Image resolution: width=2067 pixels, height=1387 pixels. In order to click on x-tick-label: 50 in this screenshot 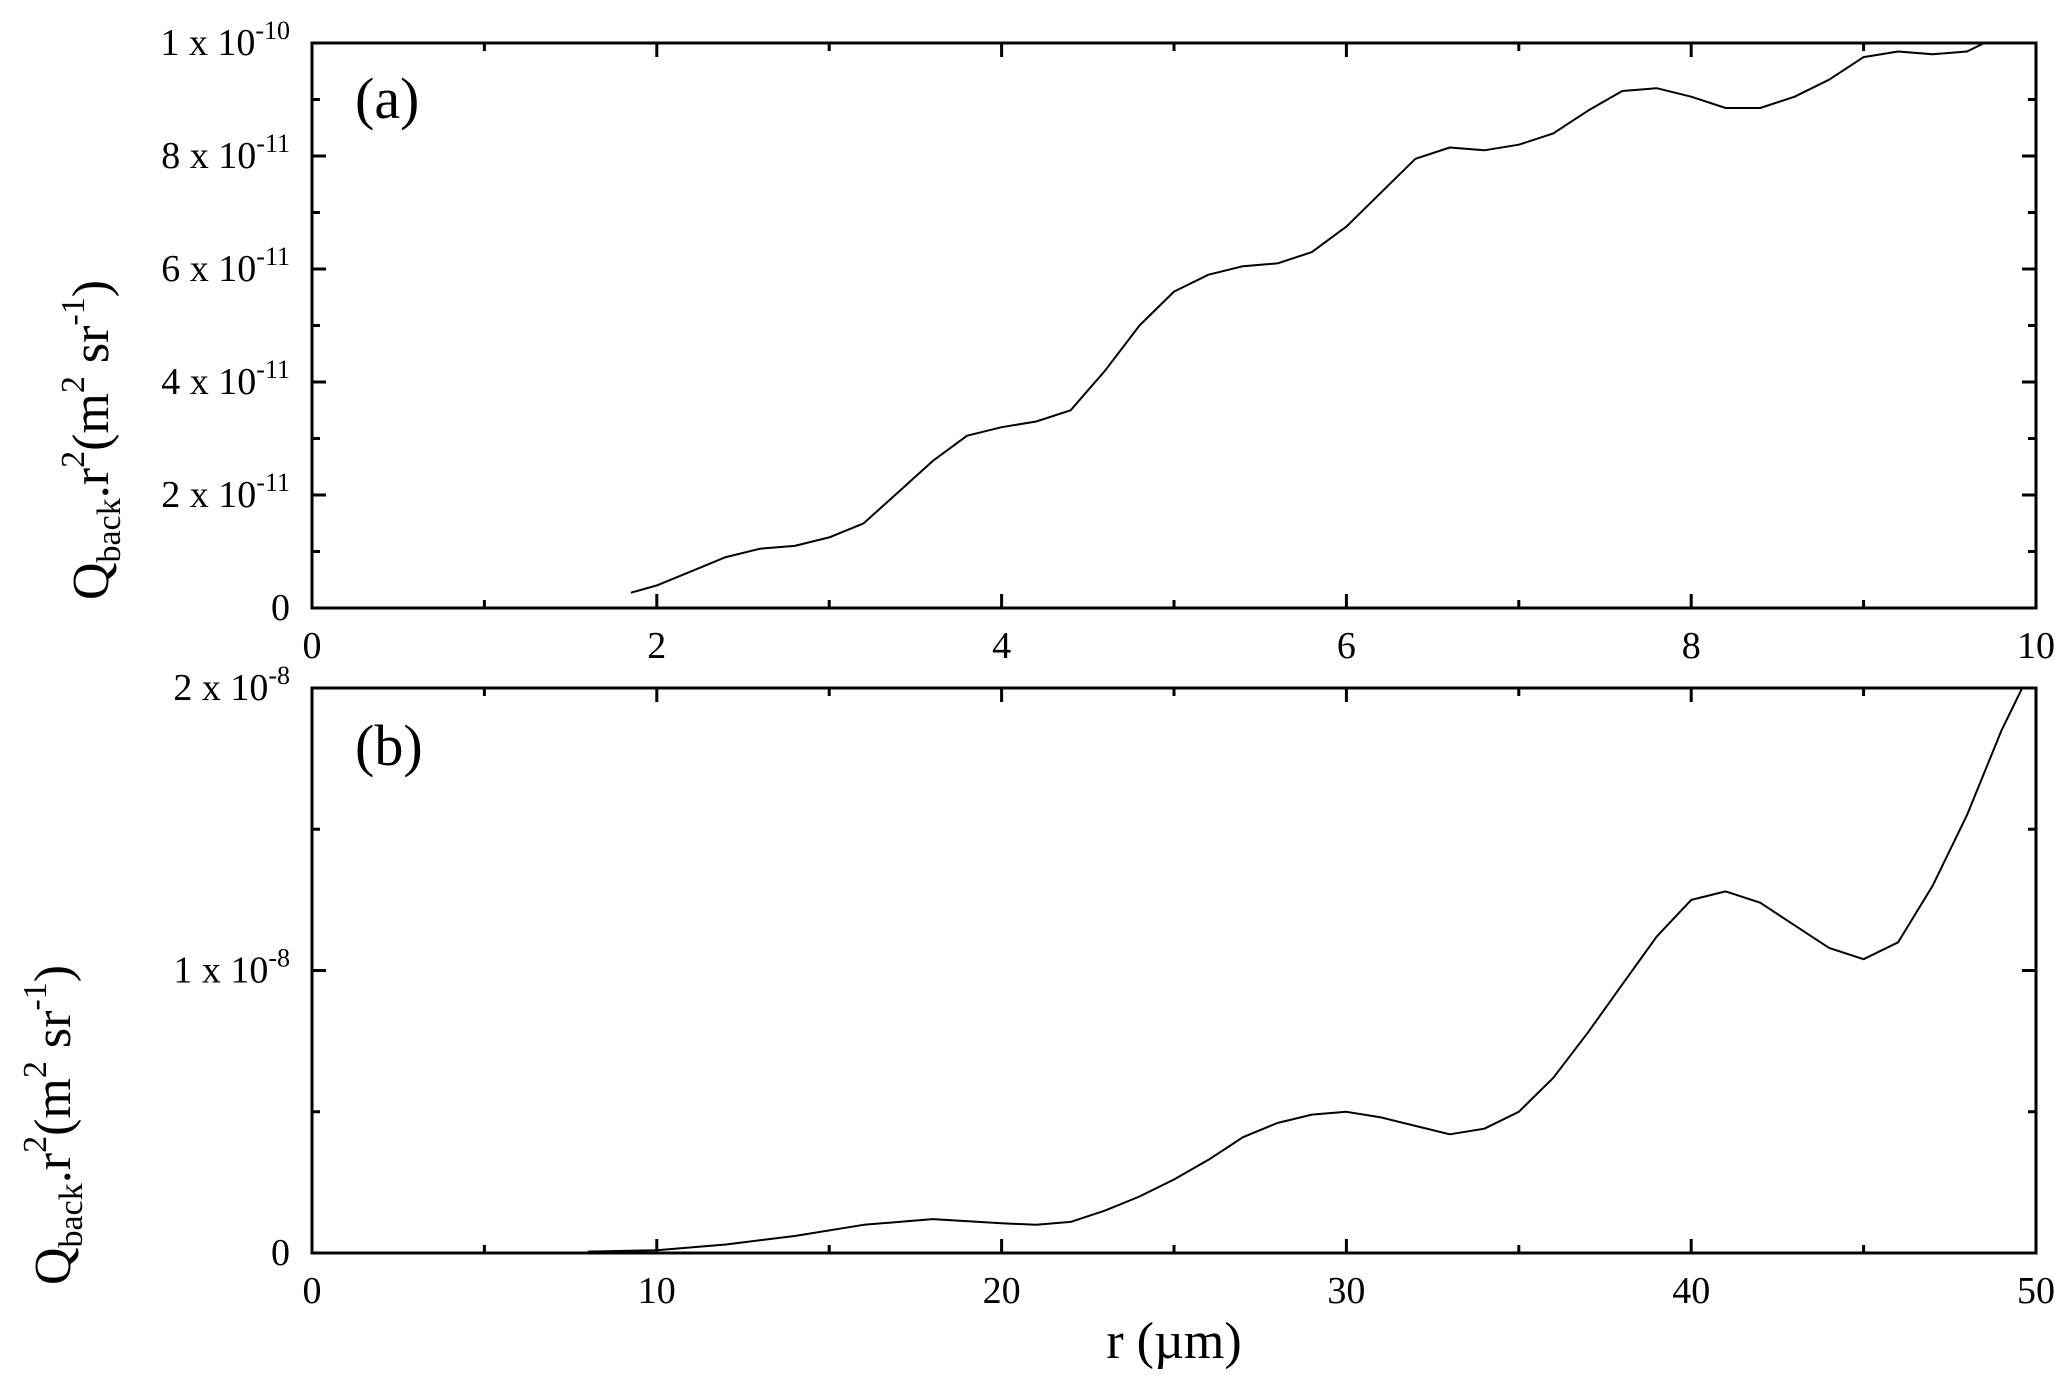, I will do `click(2036, 1291)`.